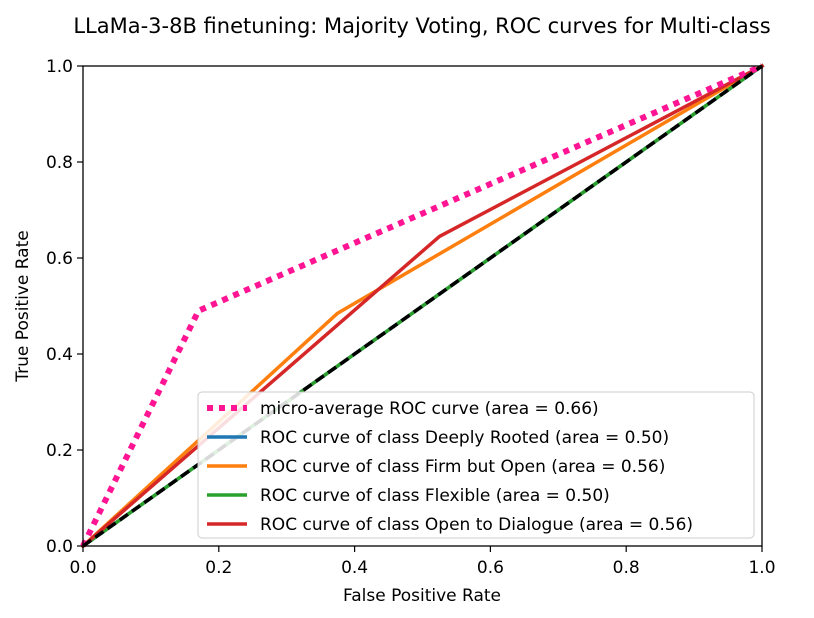  I want to click on y-axis-ticks: 0.0 0.2 0.4 0.6 0.8 1.0, so click(64, 307).